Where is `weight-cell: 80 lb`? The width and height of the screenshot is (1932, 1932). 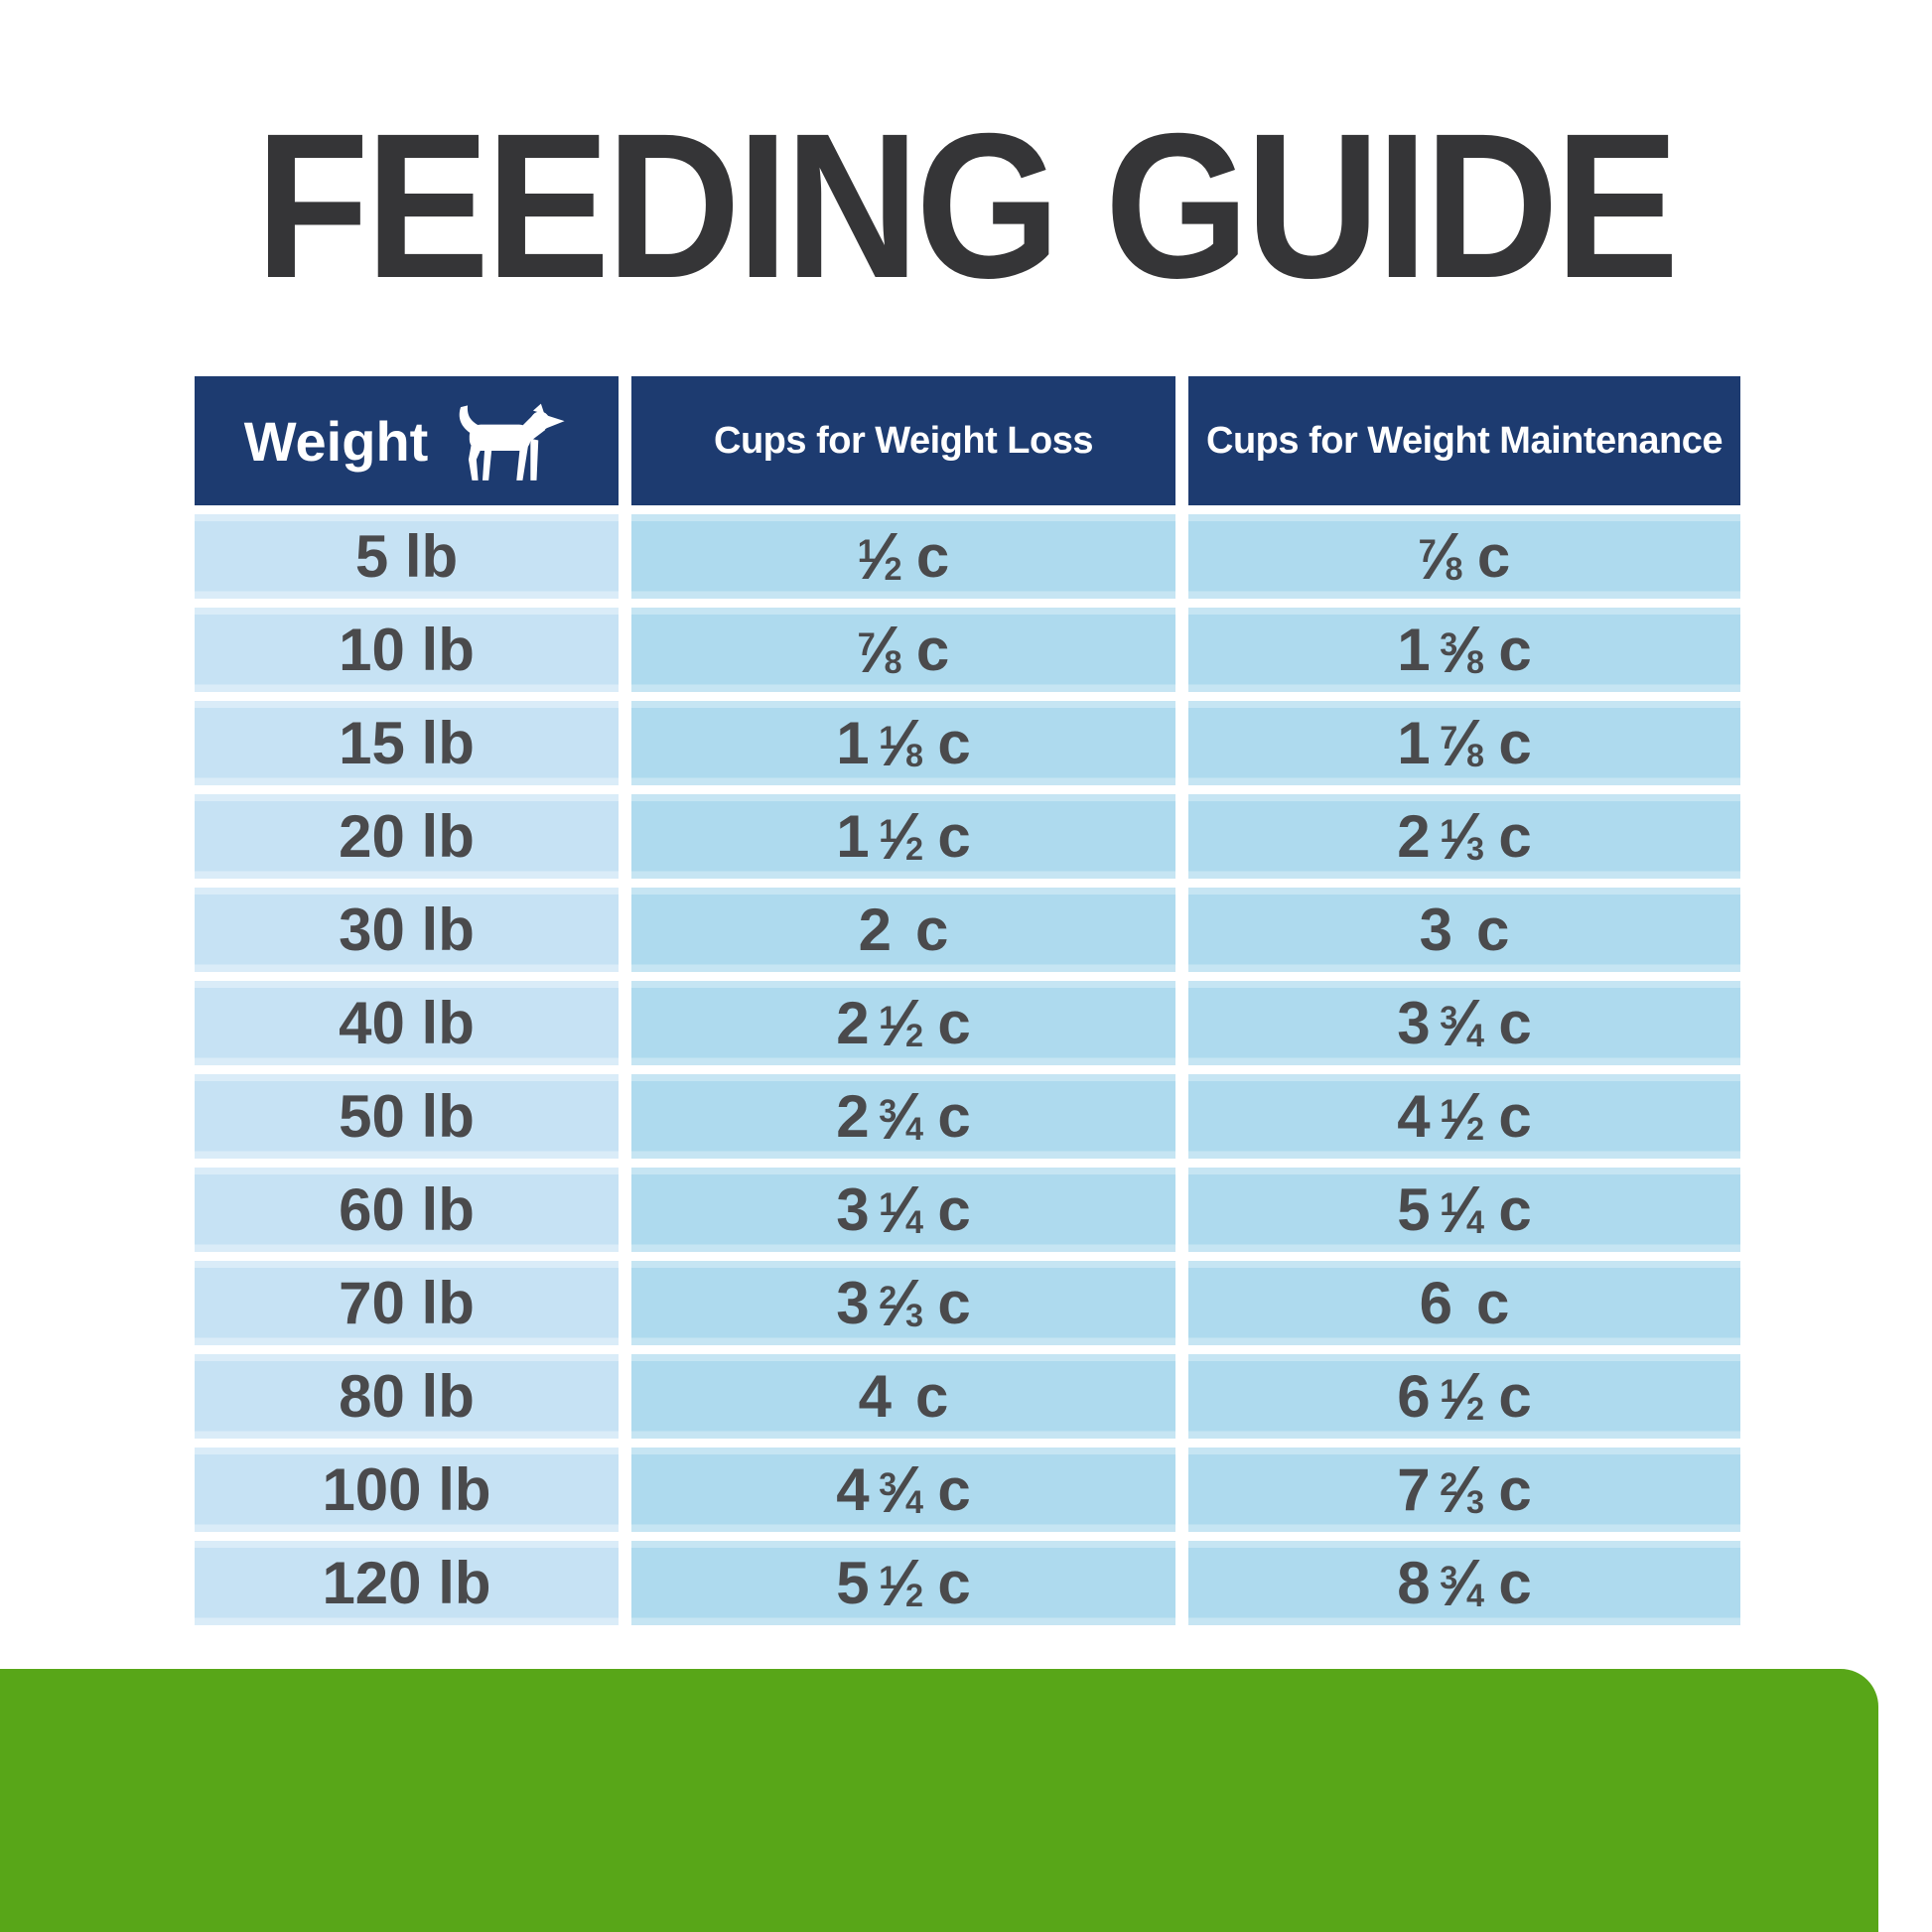
weight-cell: 80 lb is located at coordinates (407, 1396).